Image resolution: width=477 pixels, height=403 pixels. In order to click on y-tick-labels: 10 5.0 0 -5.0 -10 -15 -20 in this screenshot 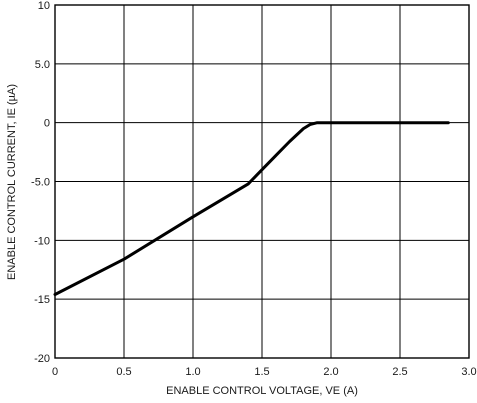, I will do `click(40, 182)`.